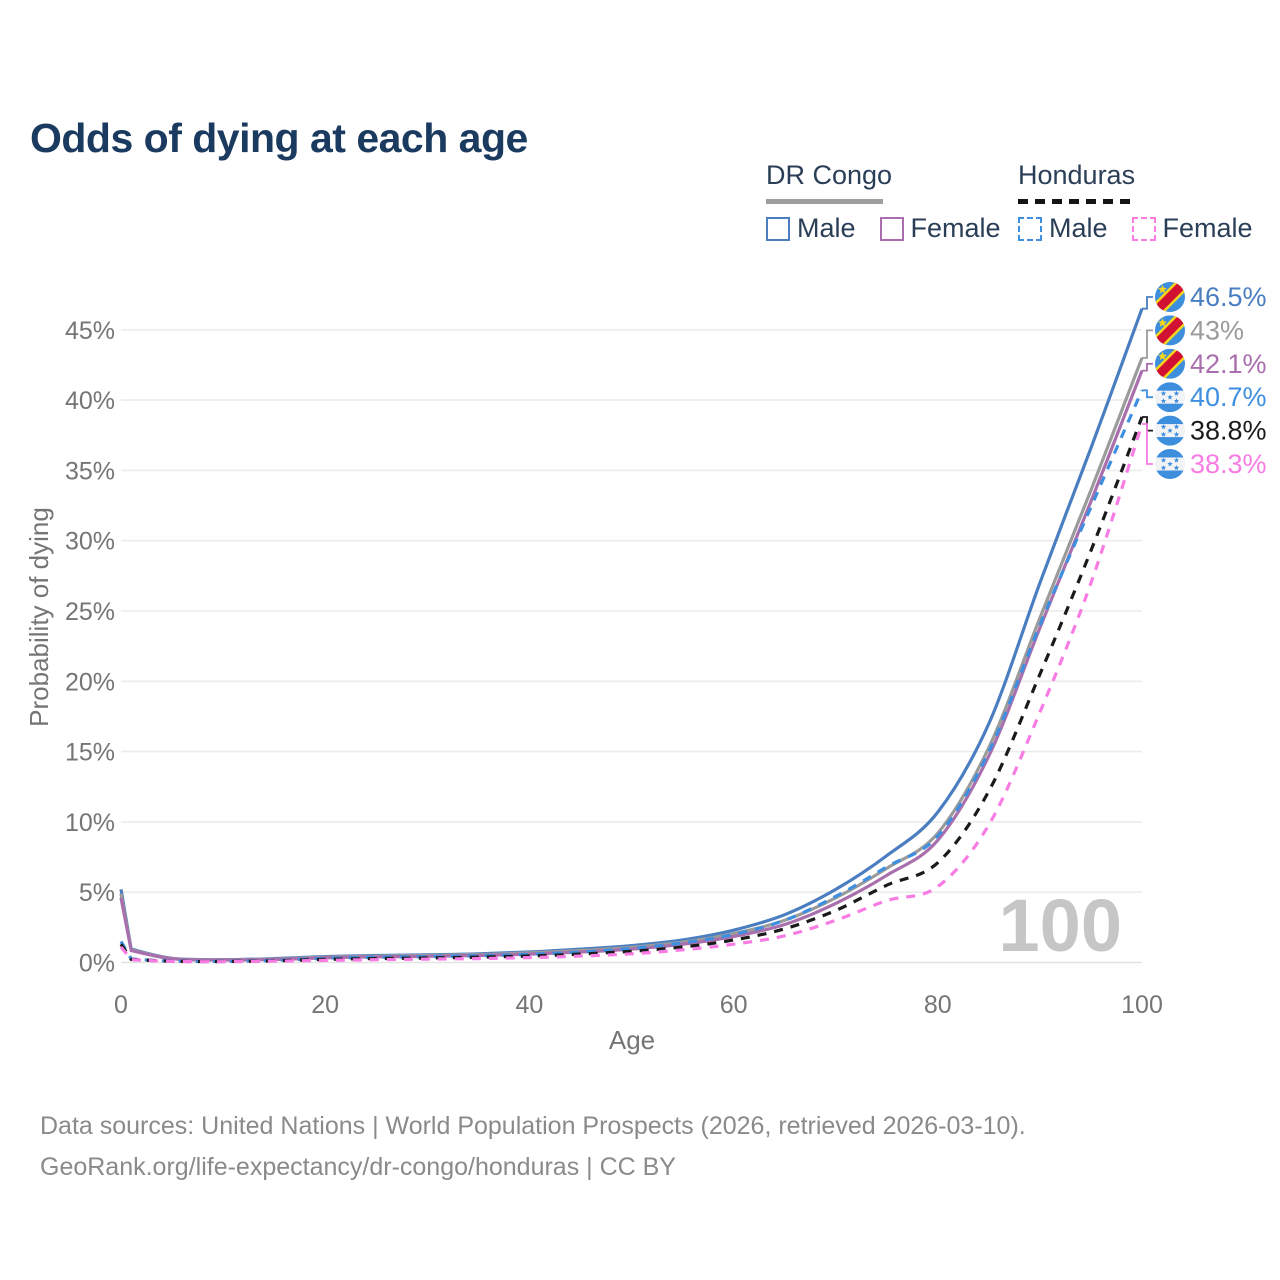  Describe the element at coordinates (90, 823) in the screenshot. I see `y-tick-label: 10%` at that location.